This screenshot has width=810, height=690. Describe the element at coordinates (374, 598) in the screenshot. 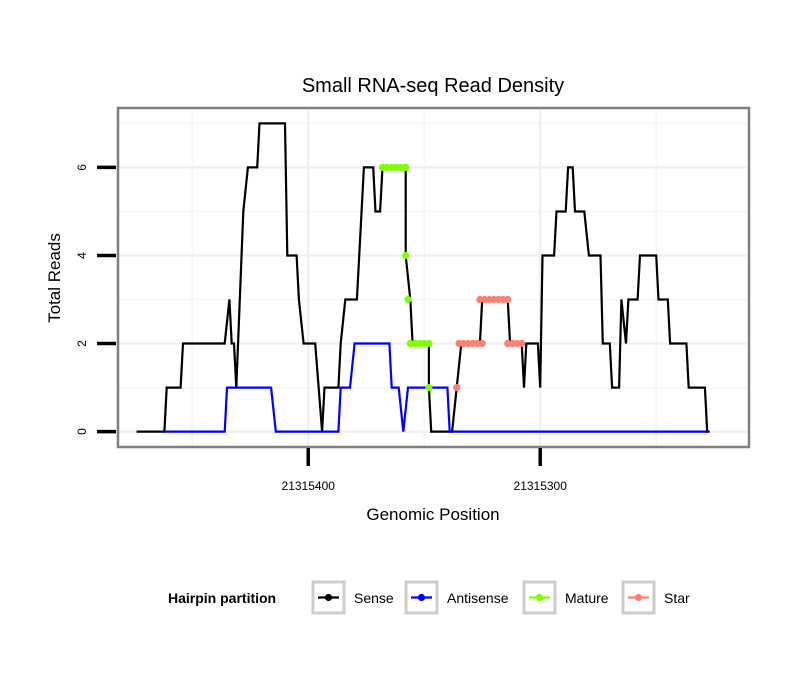

I see `legend-label: Sense` at that location.